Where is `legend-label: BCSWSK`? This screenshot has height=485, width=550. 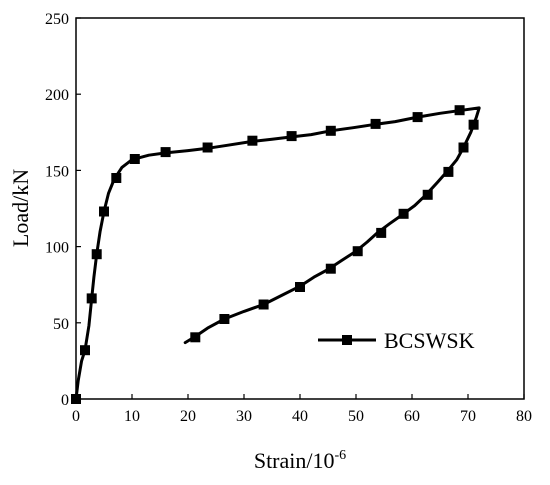
legend-label: BCSWSK is located at coordinates (429, 340).